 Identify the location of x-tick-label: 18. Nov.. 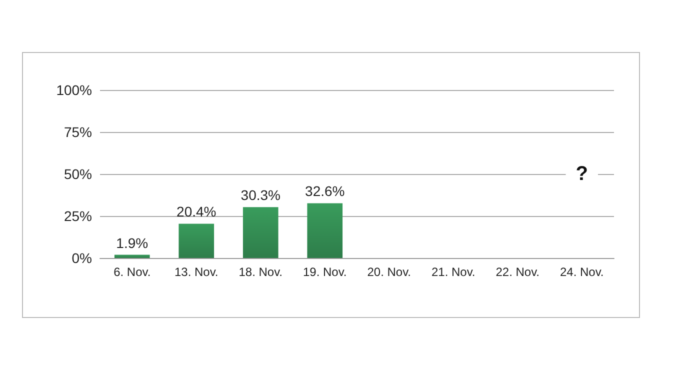
(260, 272).